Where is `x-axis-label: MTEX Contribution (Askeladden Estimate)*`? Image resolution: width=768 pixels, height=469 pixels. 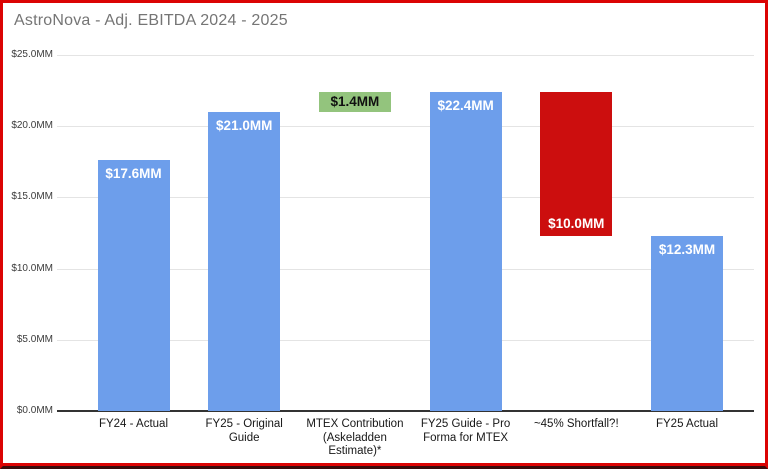 x-axis-label: MTEX Contribution (Askeladden Estimate)* is located at coordinates (355, 438).